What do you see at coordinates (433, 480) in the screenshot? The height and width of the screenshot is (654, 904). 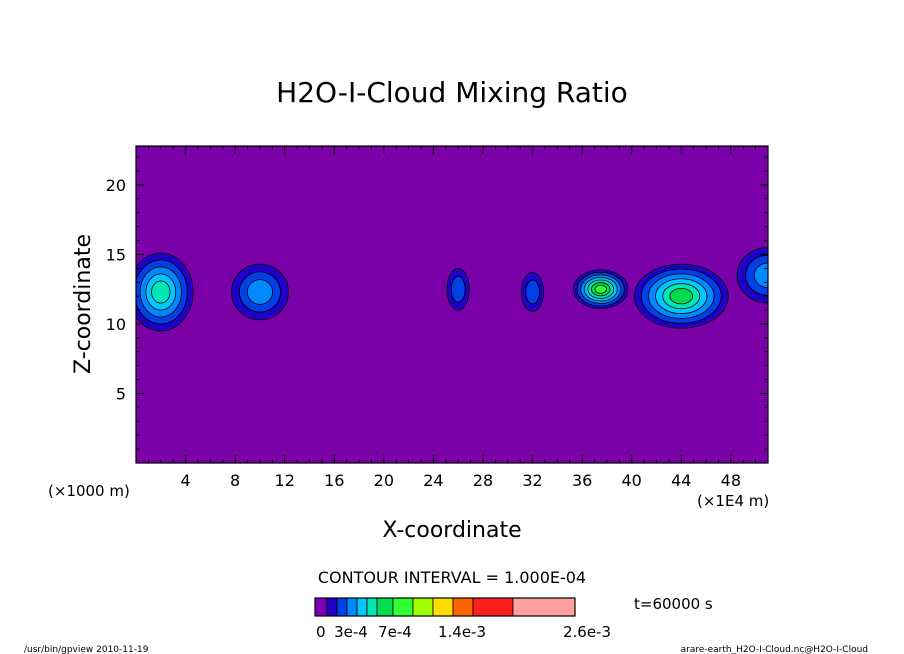 I see `x-tick-label: 24` at bounding box center [433, 480].